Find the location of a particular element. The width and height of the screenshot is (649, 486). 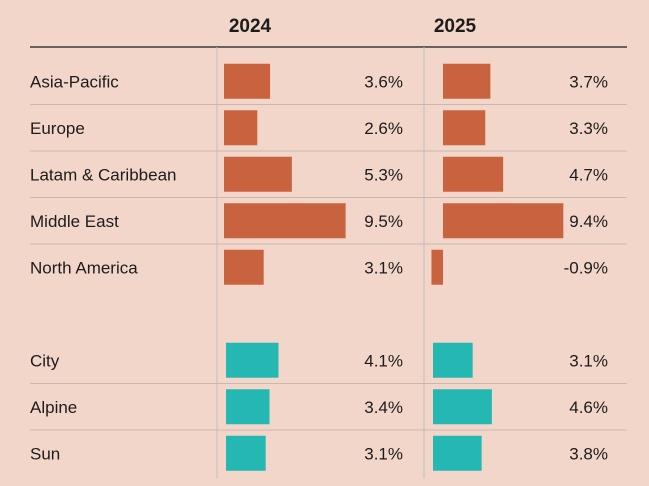

column-header-2024: 2024 is located at coordinates (250, 26).